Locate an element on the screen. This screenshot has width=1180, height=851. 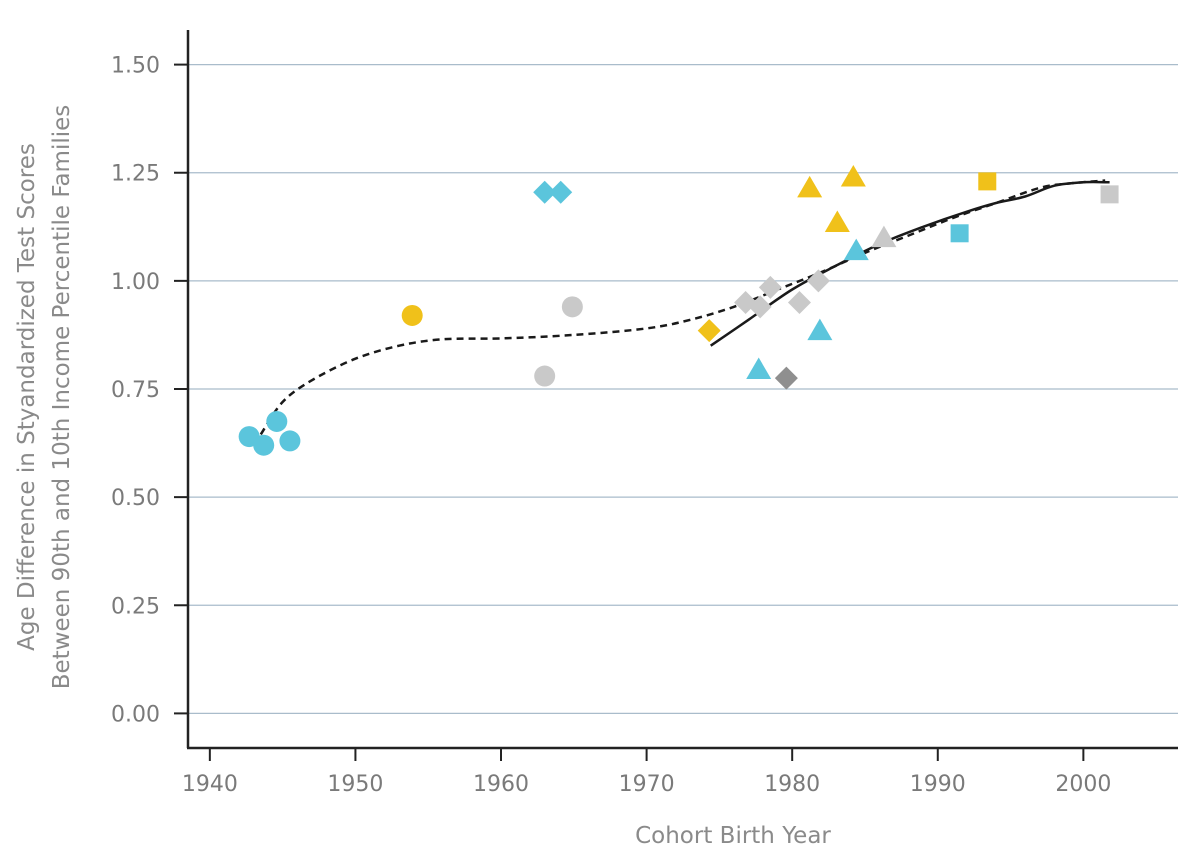
x-tick-label: 1940 is located at coordinates (210, 784).